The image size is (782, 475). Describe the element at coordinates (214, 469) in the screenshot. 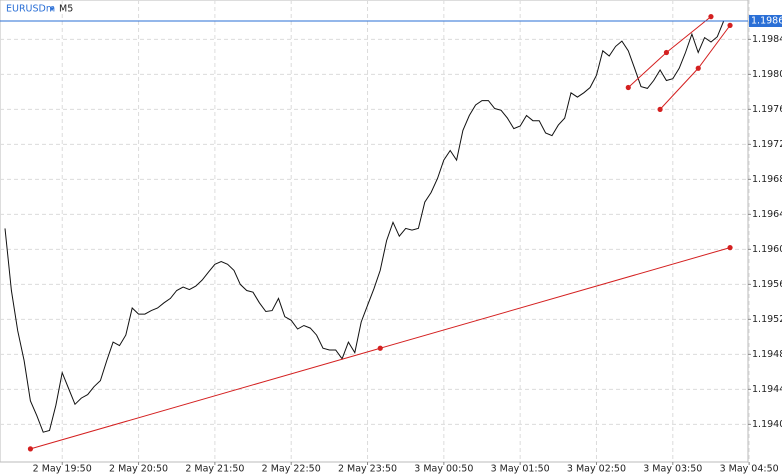

I see `x-tick-label: 2 May 21:50` at that location.